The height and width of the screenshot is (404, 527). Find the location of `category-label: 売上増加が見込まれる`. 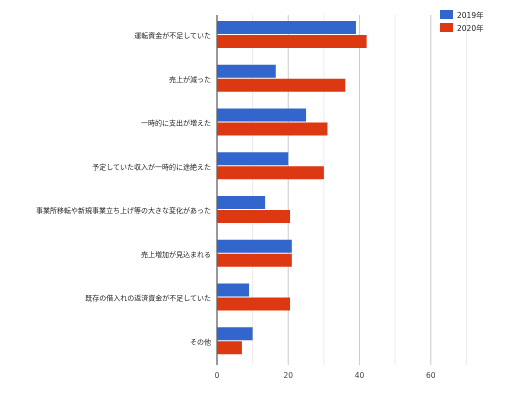

category-label: 売上増加が見込まれる is located at coordinates (176, 254).